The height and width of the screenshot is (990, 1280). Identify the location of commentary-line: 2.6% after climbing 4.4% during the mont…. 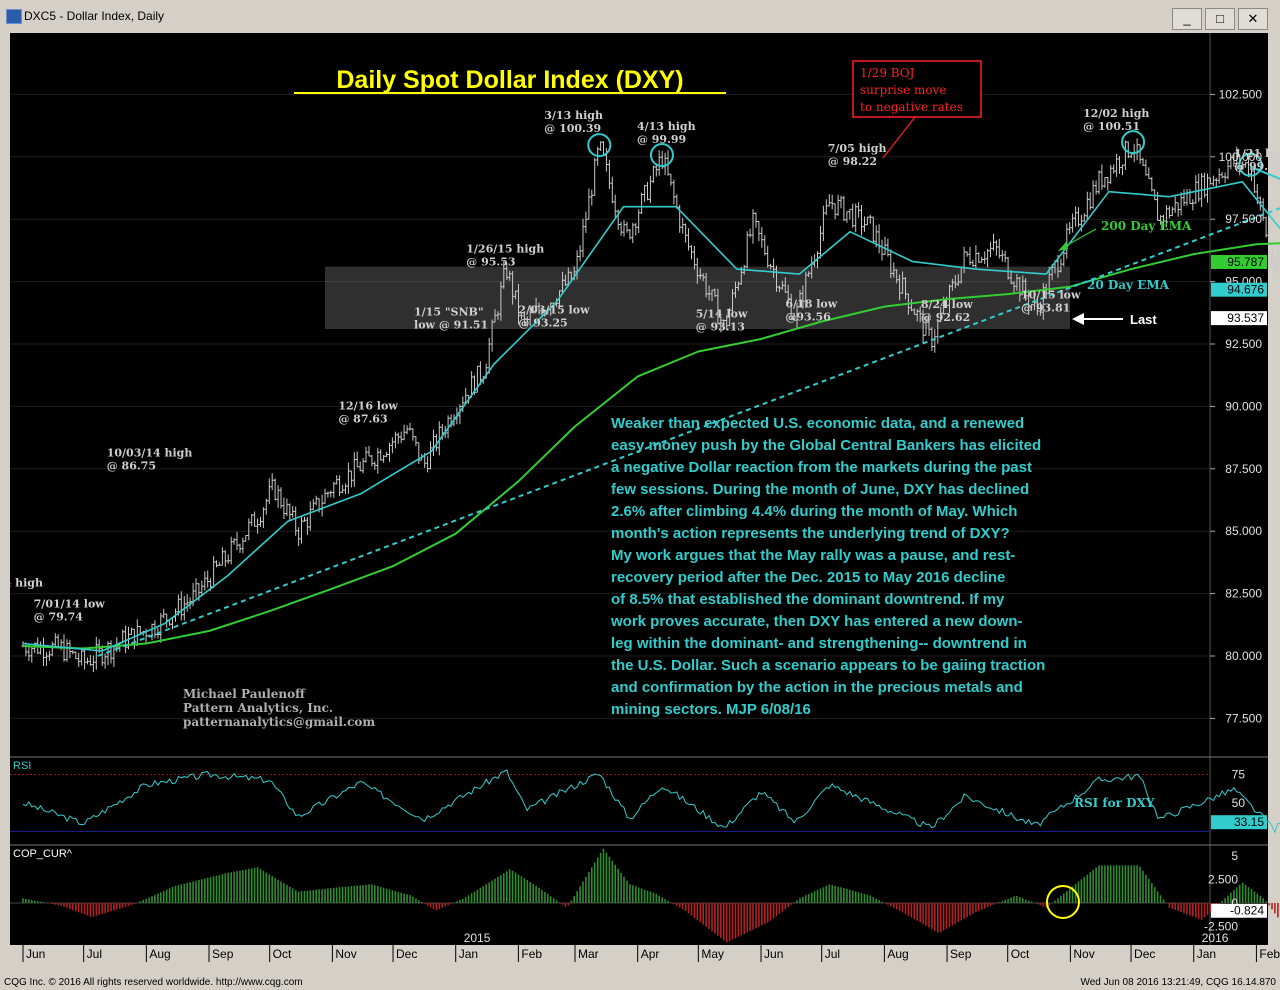
(814, 511).